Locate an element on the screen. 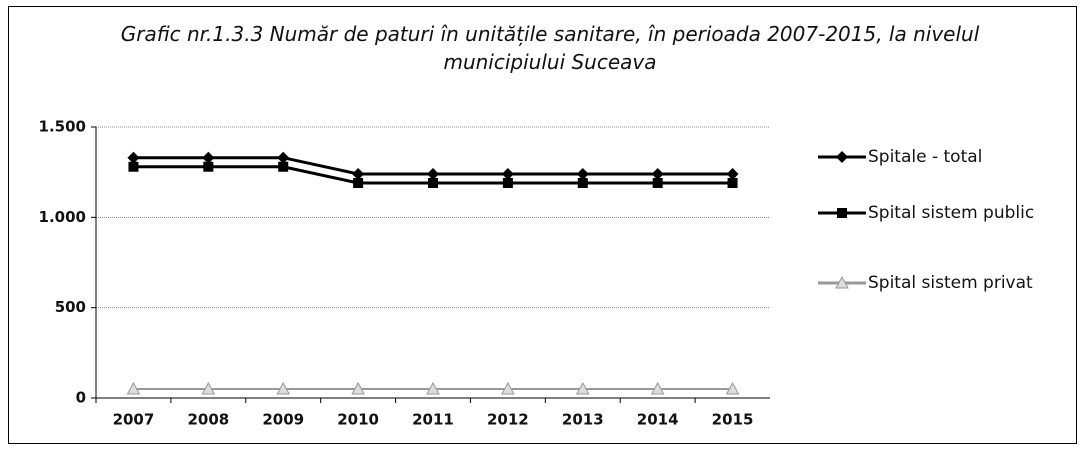  legend-label: Spitale - total is located at coordinates (925, 157).